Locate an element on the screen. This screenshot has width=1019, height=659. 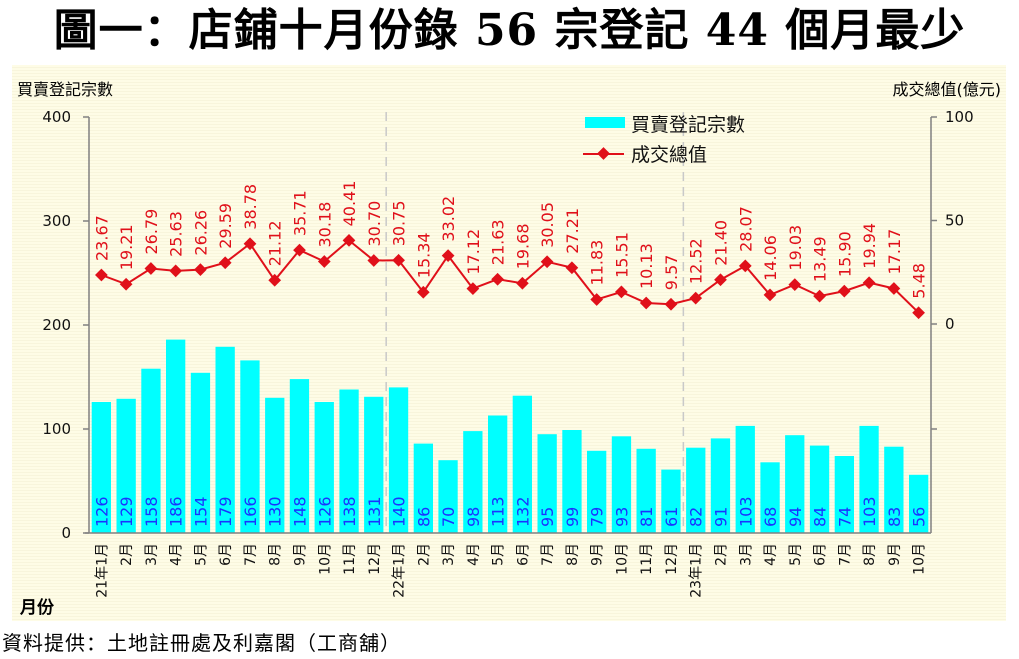
x-axis-category-label: 11月 is located at coordinates (350, 559).